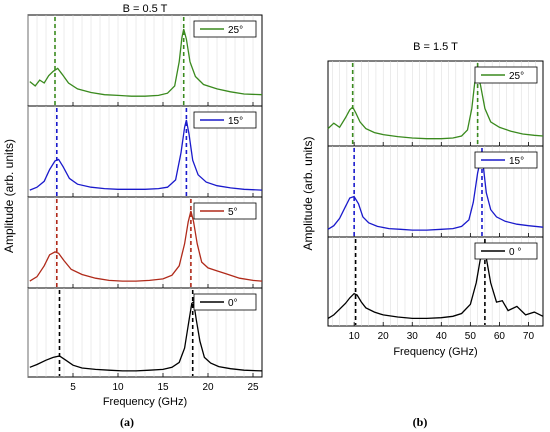 The image size is (550, 432). I want to click on figure-caption: (b), so click(420, 422).